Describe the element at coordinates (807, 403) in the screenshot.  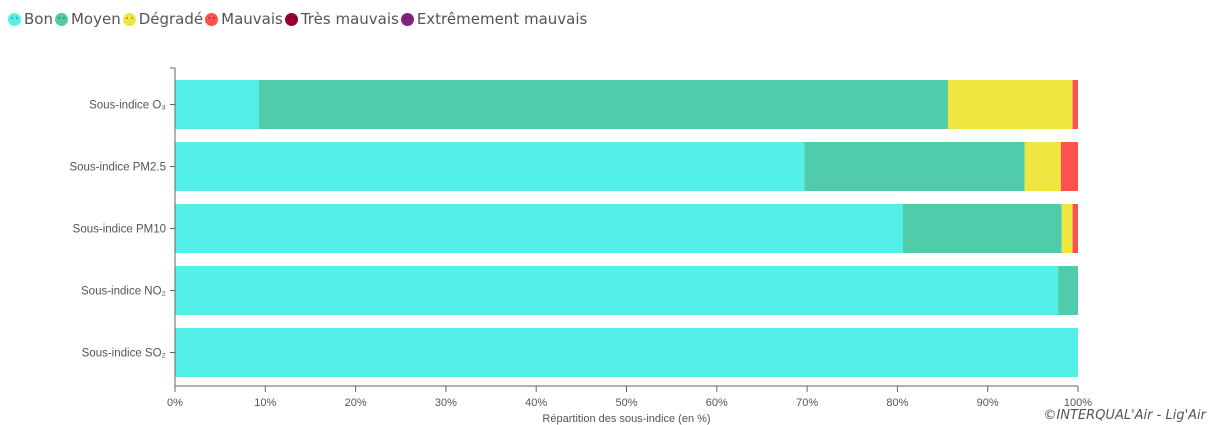
I see `x-tick-label: 70%` at that location.